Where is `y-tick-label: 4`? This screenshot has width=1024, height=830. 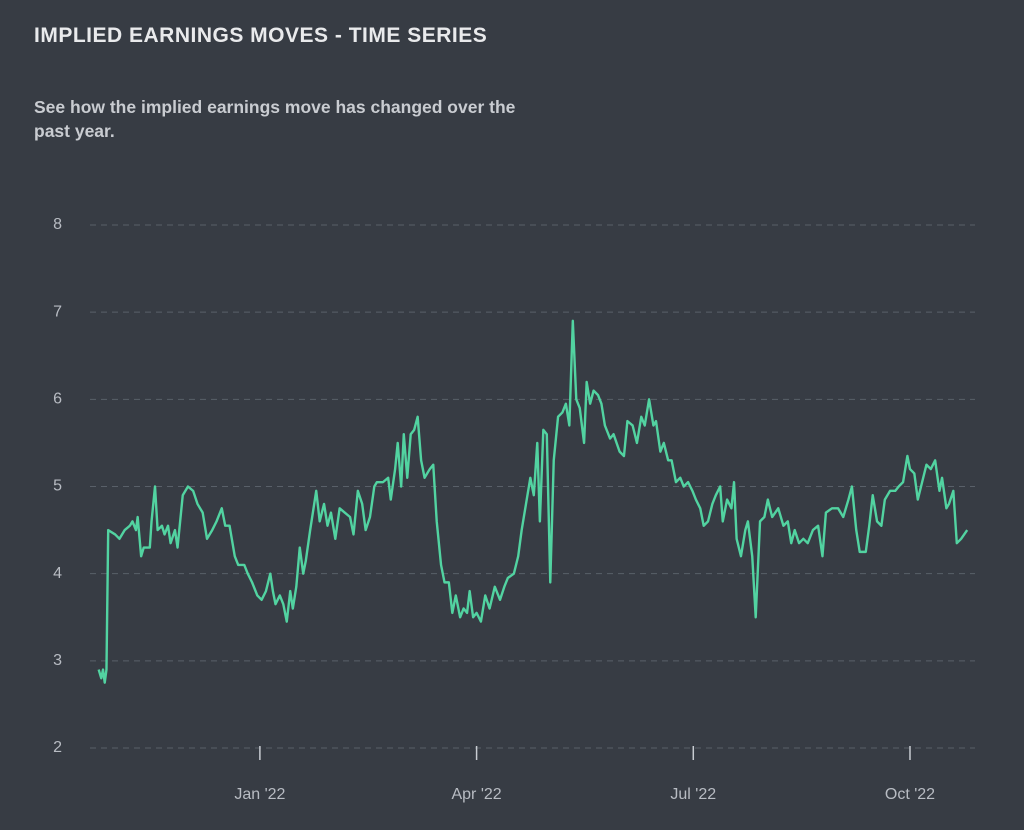 y-tick-label: 4 is located at coordinates (57, 573).